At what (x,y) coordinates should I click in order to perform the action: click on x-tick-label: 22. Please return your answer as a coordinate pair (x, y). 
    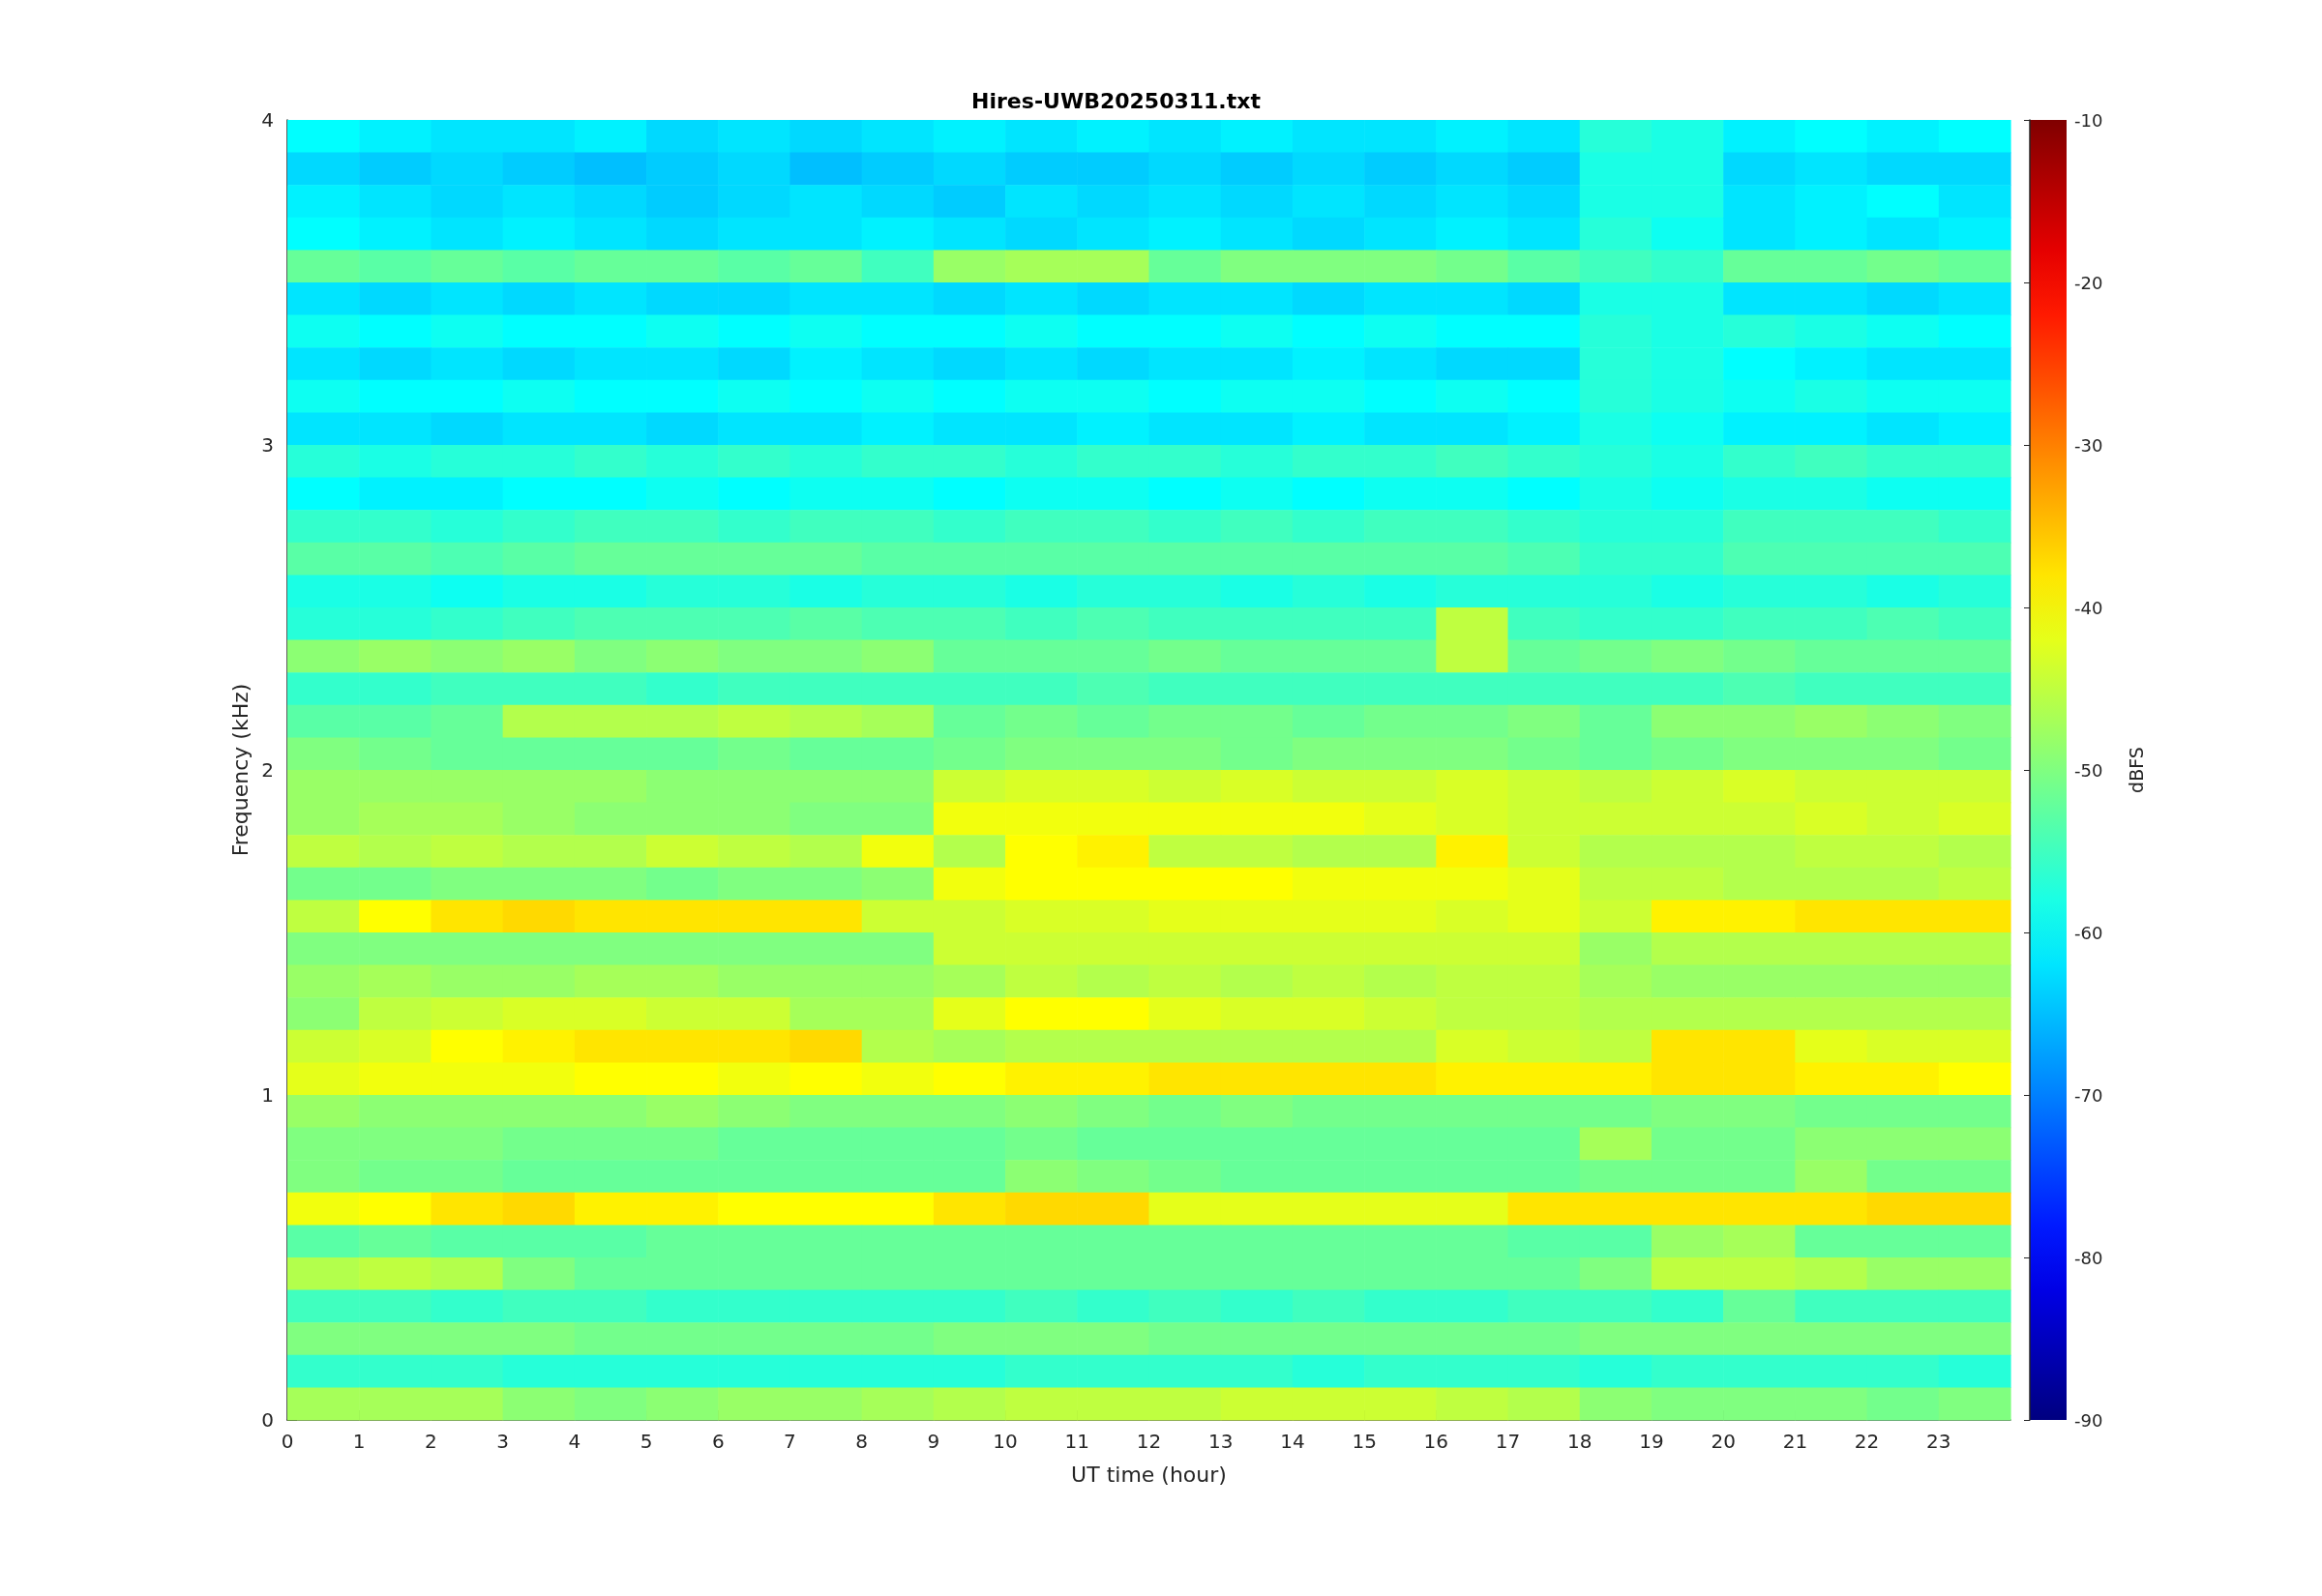
    Looking at the image, I should click on (1867, 1441).